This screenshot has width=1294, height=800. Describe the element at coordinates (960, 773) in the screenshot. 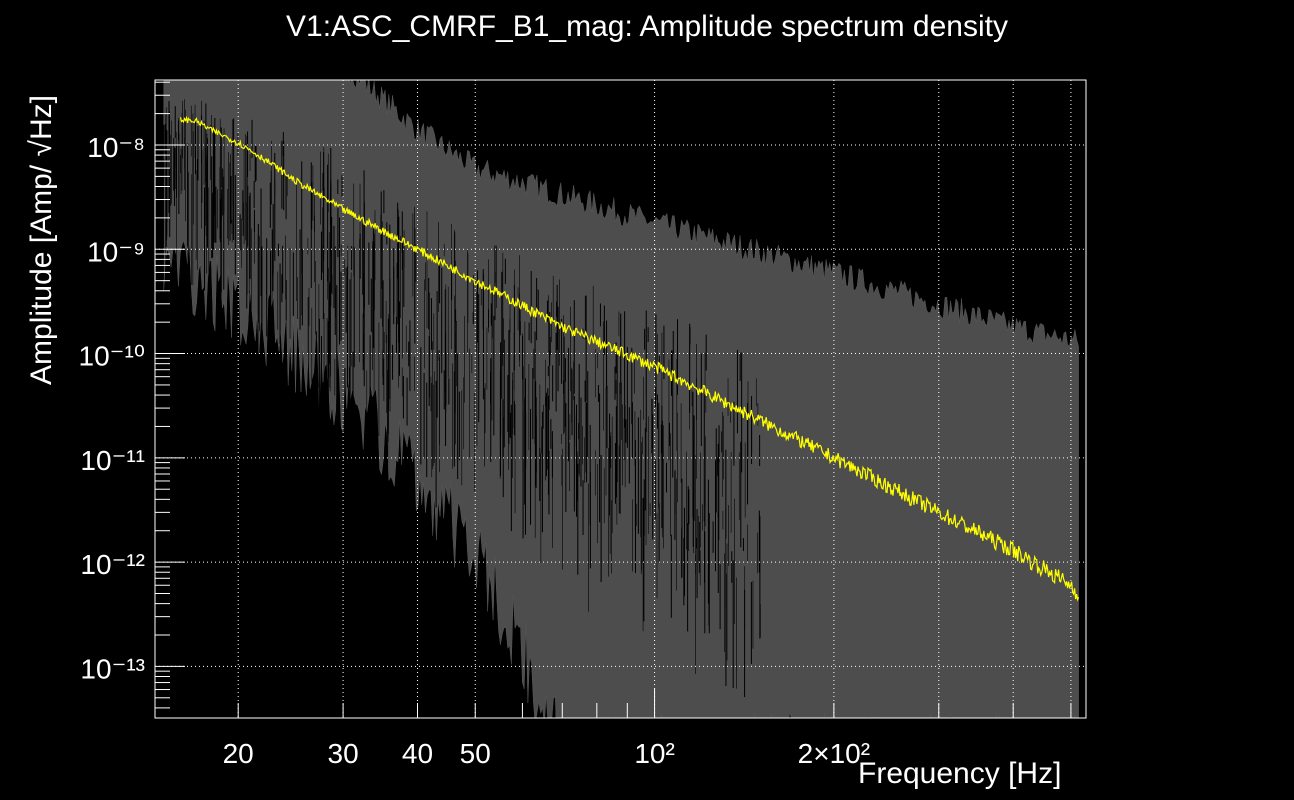

I see `x-axis-label: Frequency [Hz]` at that location.